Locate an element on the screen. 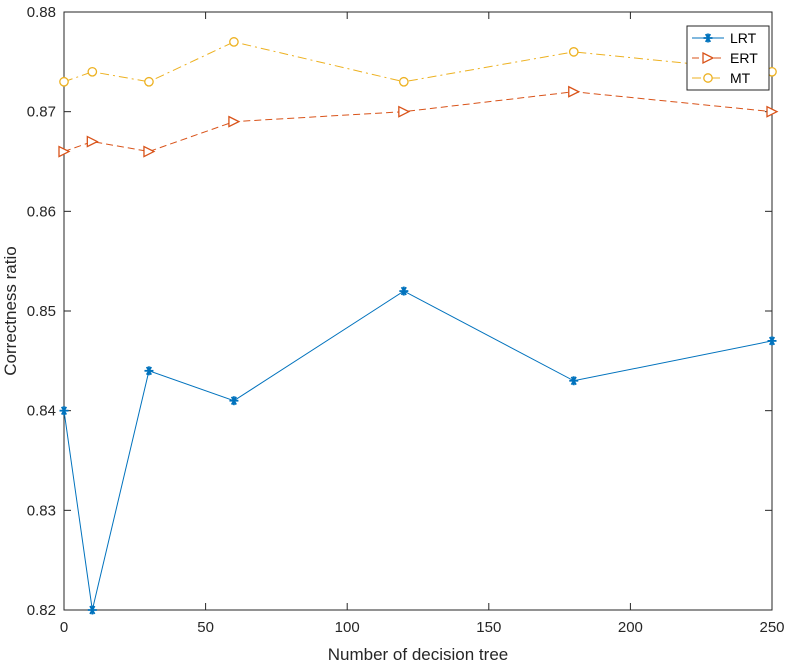  x-axis-label: Number of decision tree is located at coordinates (418, 654).